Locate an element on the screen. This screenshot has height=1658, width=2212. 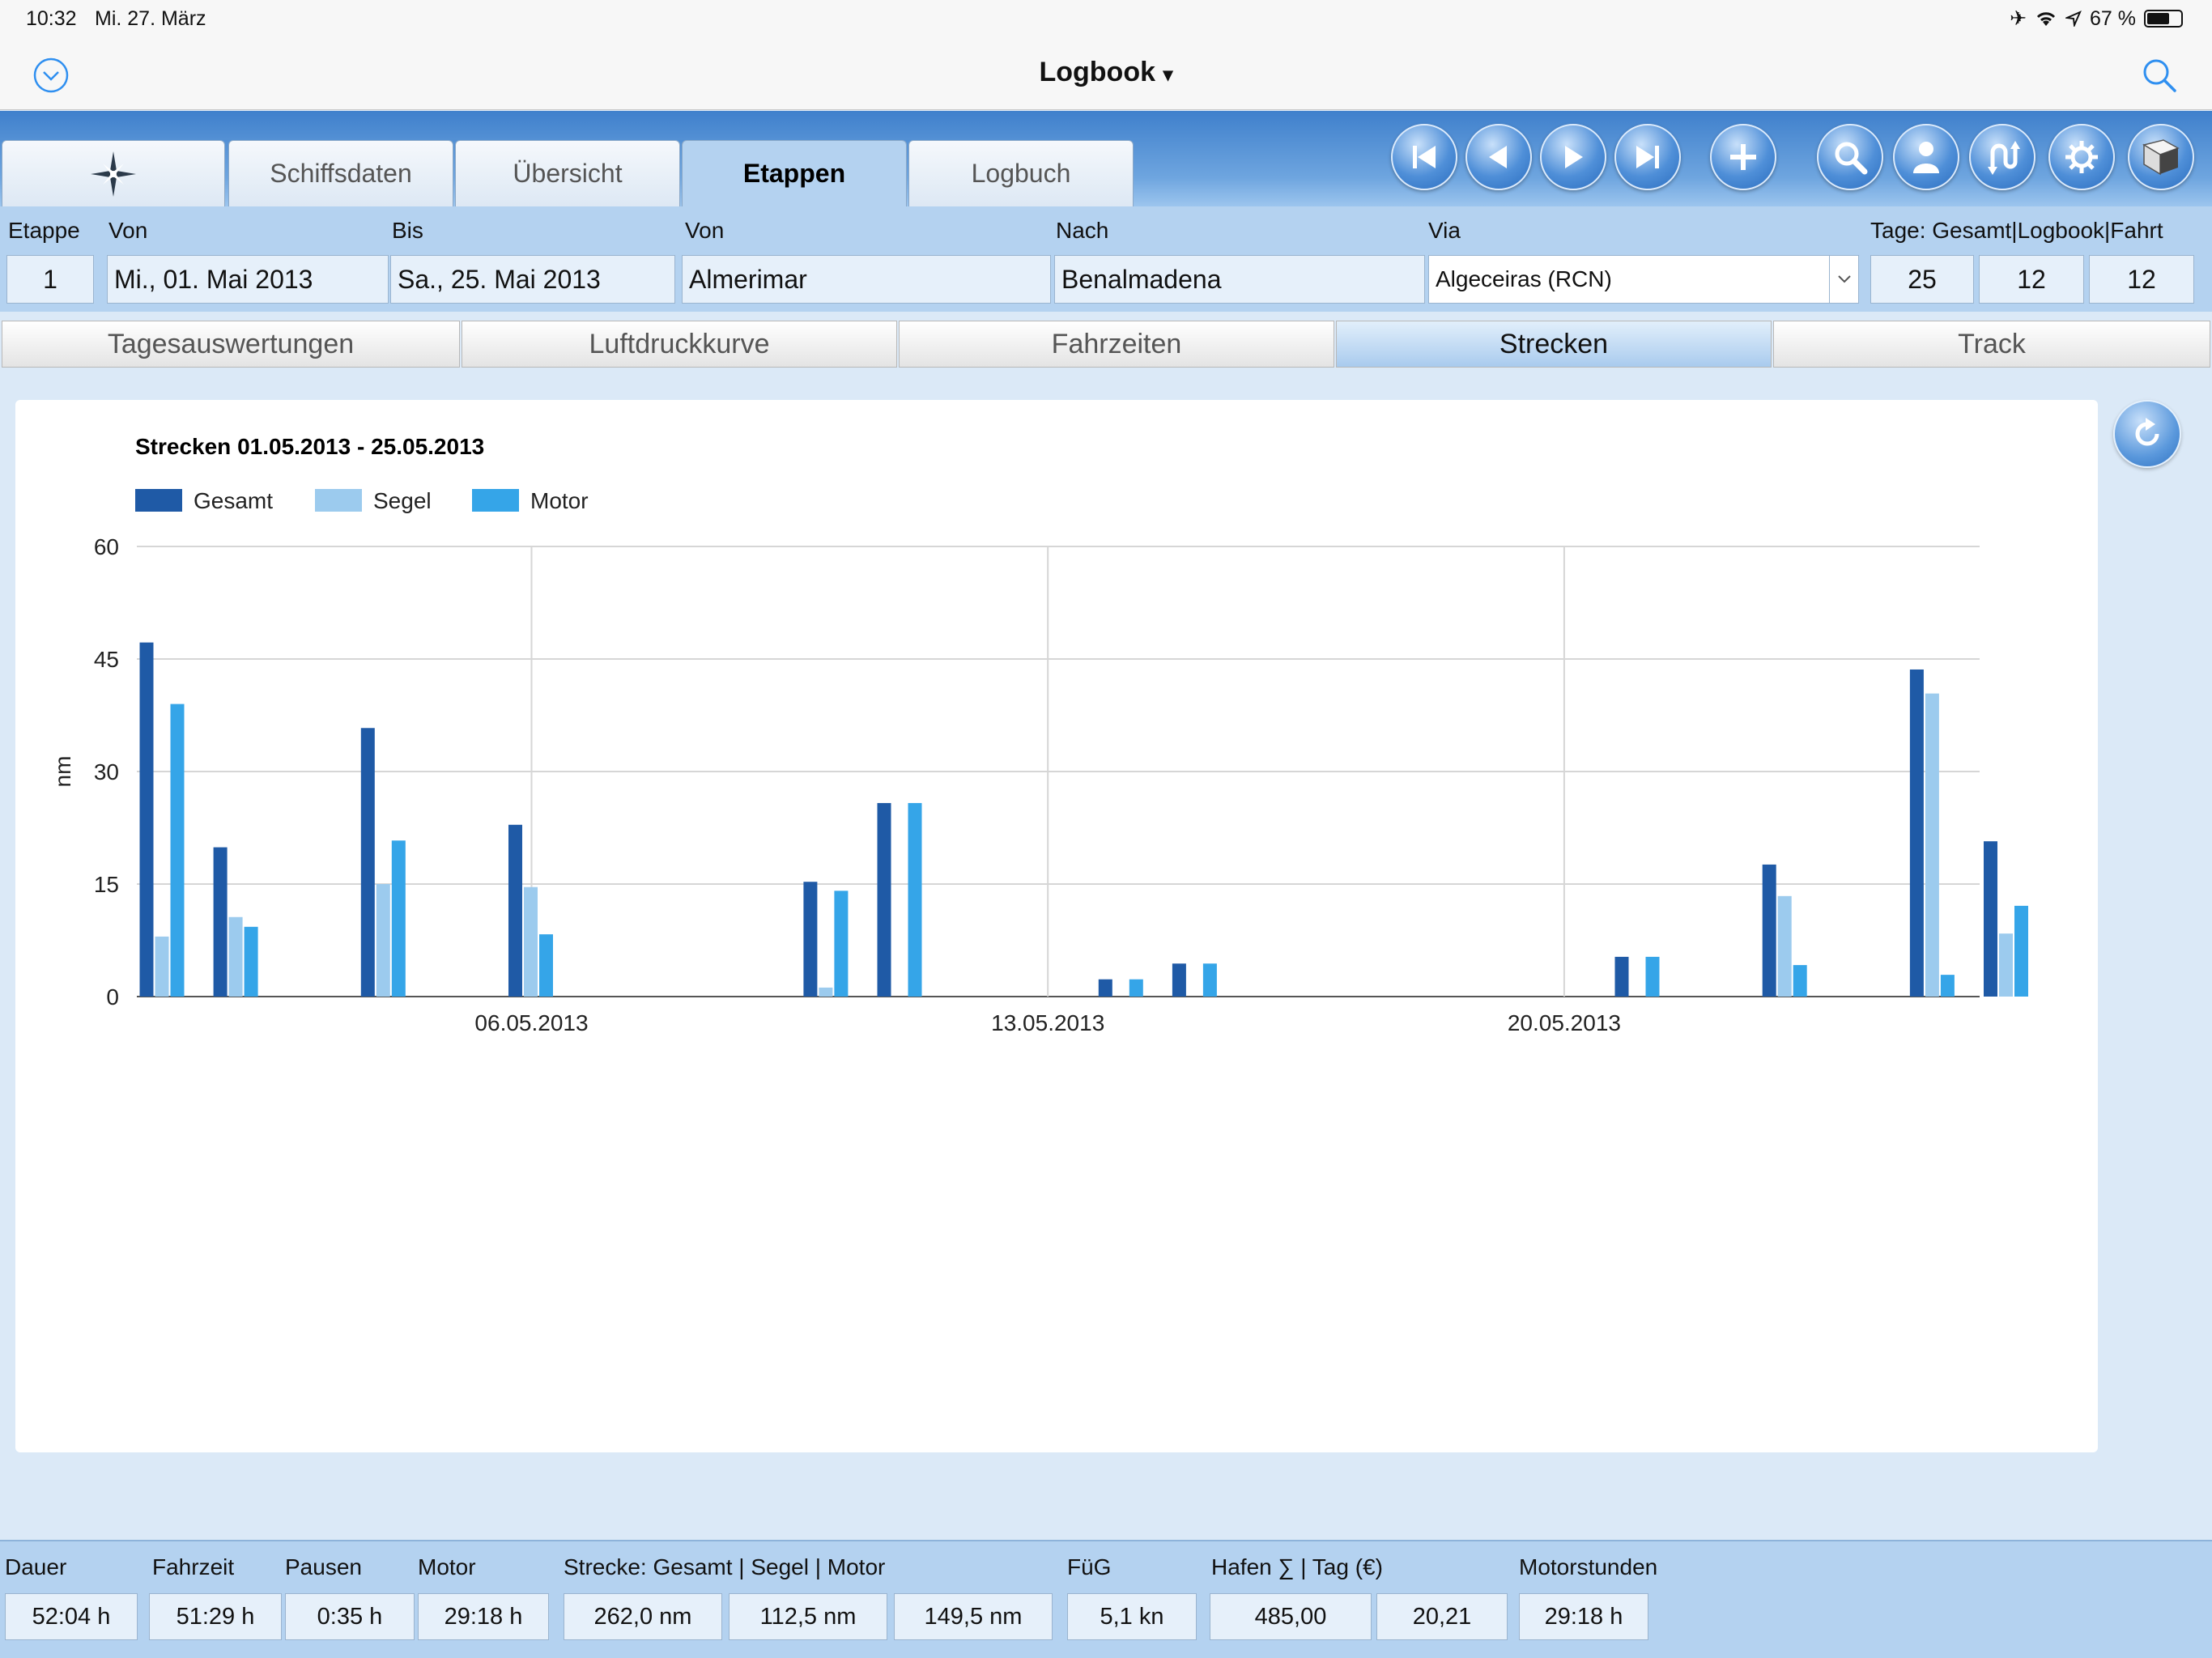
strecke-motor-value: 149,5 nm is located at coordinates (974, 1616).